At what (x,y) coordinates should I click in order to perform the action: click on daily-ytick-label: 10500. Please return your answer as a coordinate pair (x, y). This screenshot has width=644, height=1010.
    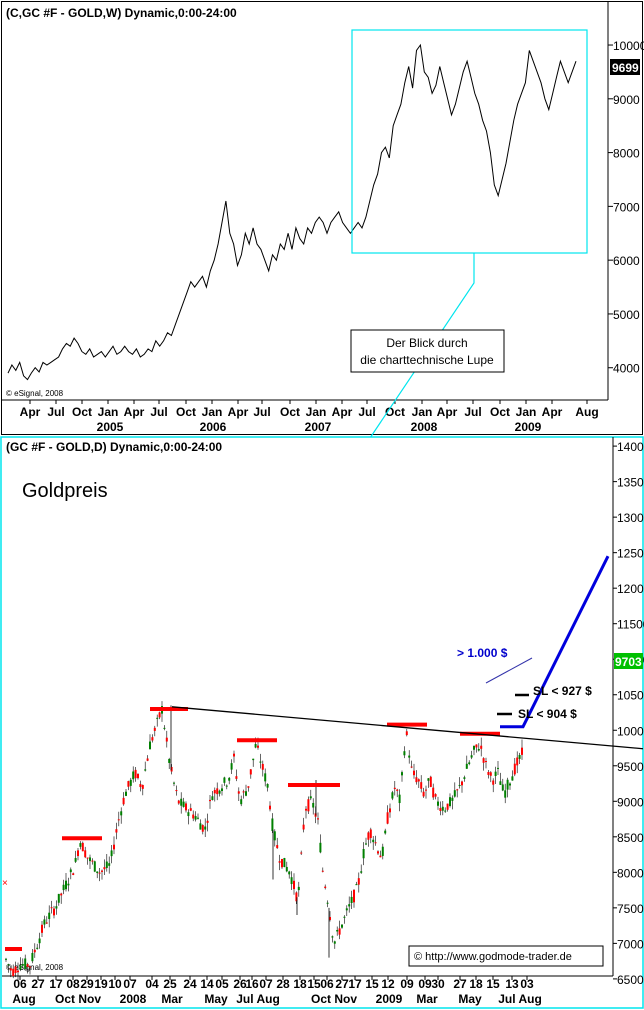
    Looking at the image, I should click on (630, 696).